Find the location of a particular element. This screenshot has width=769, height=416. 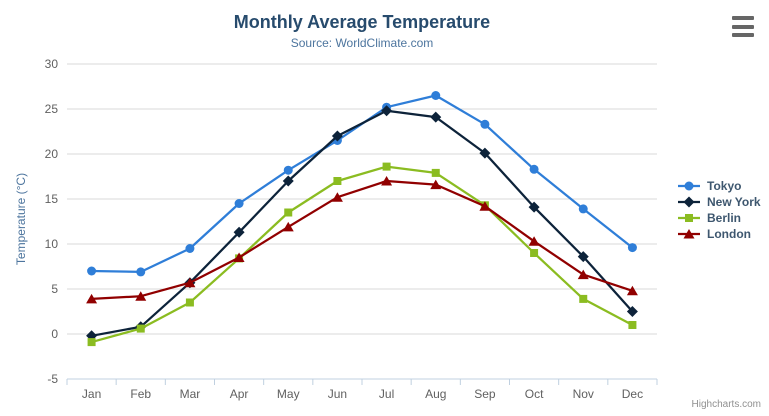

x-tick-label: Feb is located at coordinates (140, 394).